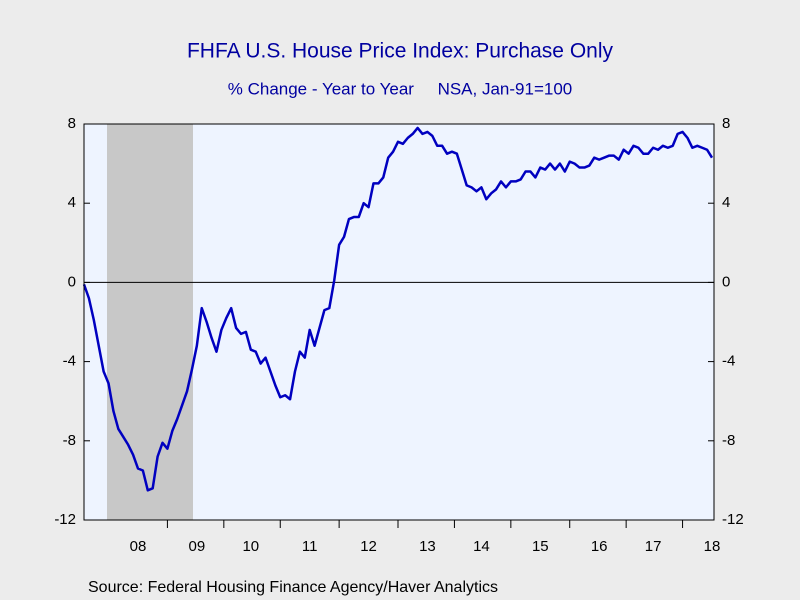  Describe the element at coordinates (726, 123) in the screenshot. I see `y2-tick-label: 8` at that location.